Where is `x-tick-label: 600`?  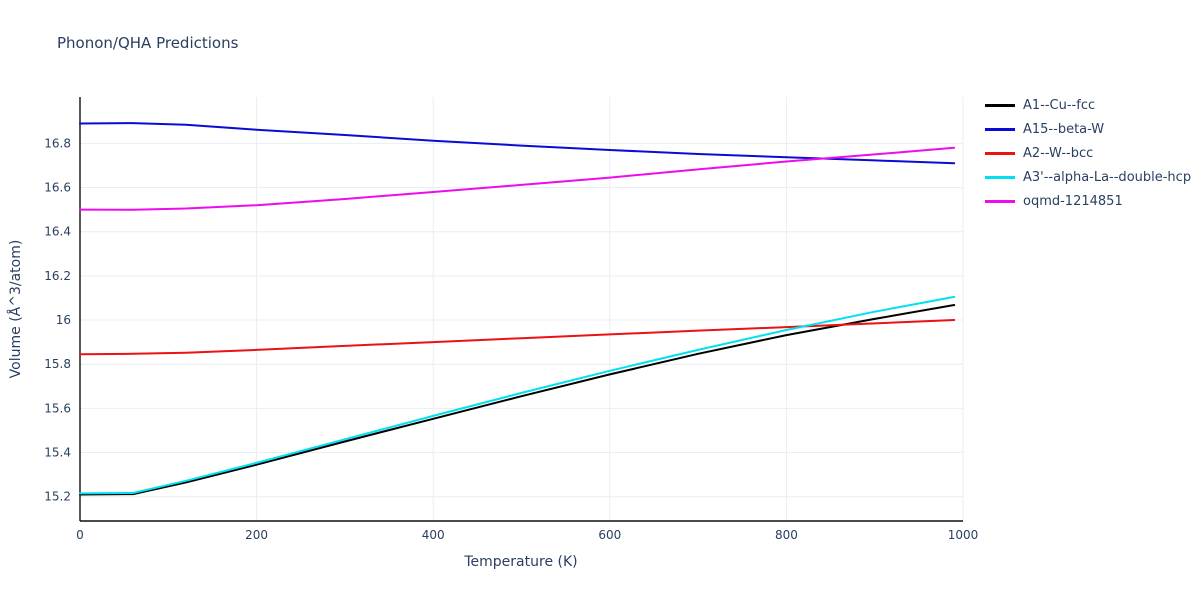 x-tick-label: 600 is located at coordinates (609, 535).